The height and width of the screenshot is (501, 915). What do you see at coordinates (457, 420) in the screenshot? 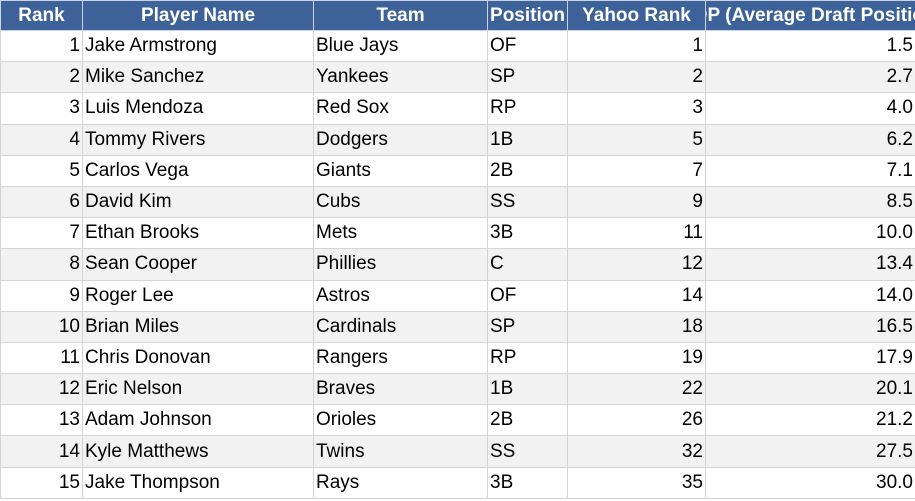
I see `table-row: 13 Adam Johnson Orioles 2B 26 21.2` at bounding box center [457, 420].